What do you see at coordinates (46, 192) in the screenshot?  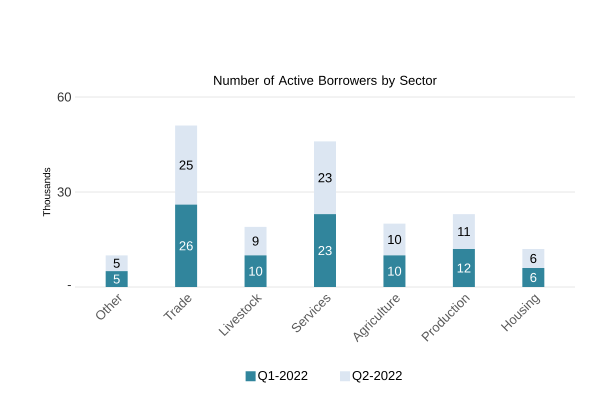 I see `y-axis-title: Thousands` at bounding box center [46, 192].